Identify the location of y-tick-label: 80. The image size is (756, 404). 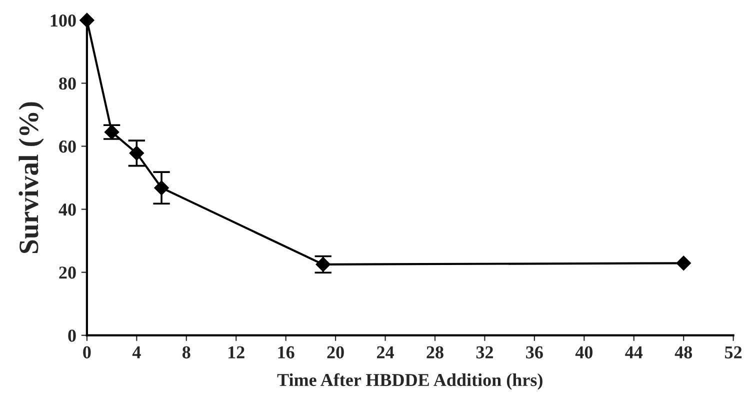
(67, 83).